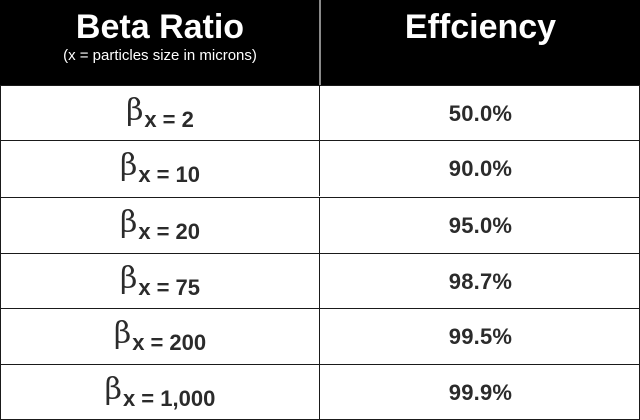  I want to click on table-row: β x = 2 50.0%, so click(320, 113).